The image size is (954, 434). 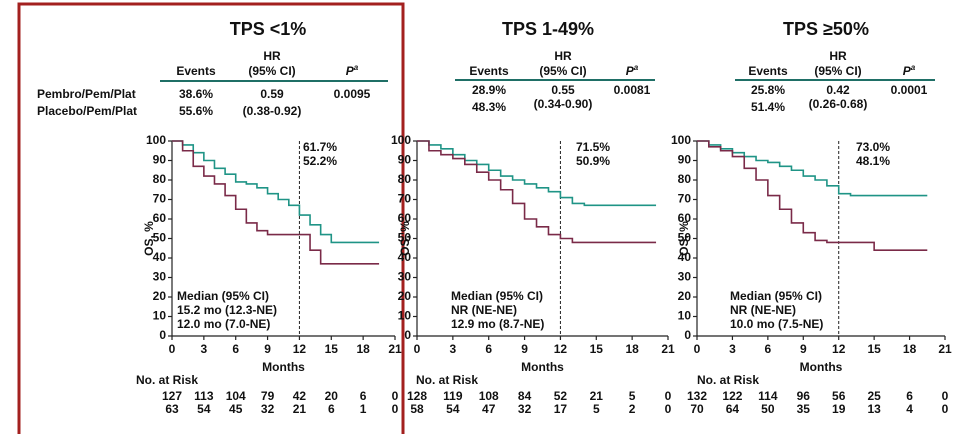 What do you see at coordinates (561, 409) in the screenshot?
I see `at-risk-value: 17` at bounding box center [561, 409].